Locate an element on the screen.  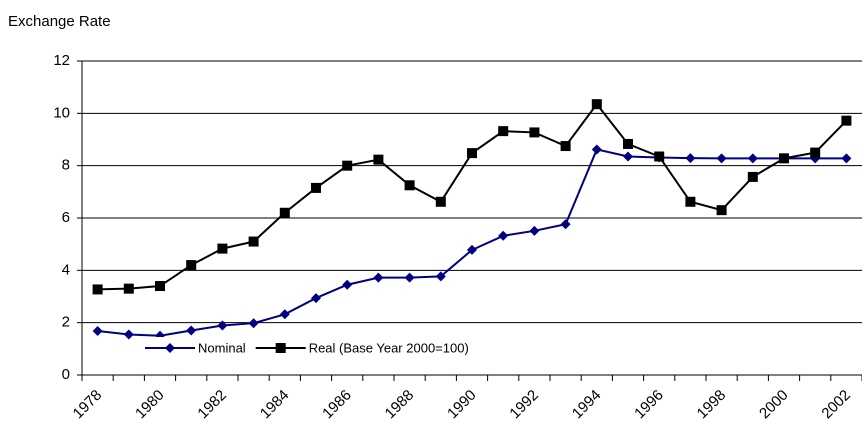
x-tick-label: 1996 is located at coordinates (649, 405).